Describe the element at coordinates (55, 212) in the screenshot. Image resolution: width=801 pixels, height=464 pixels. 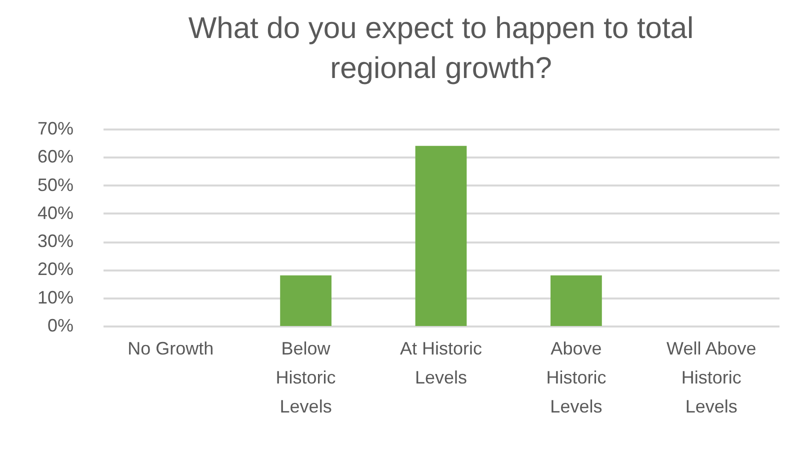
I see `y-tick-label: 40%` at that location.